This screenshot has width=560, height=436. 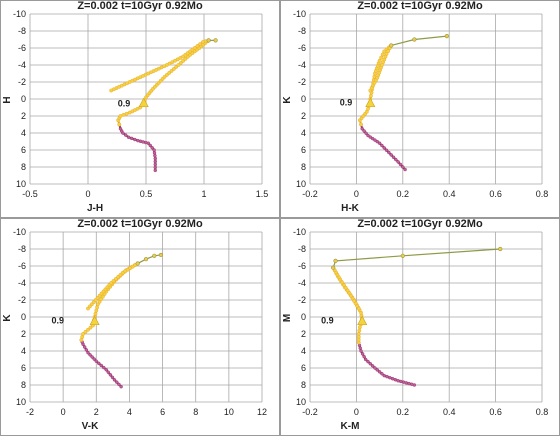 What do you see at coordinates (30, 412) in the screenshot?
I see `x-tick-label: -2` at bounding box center [30, 412].